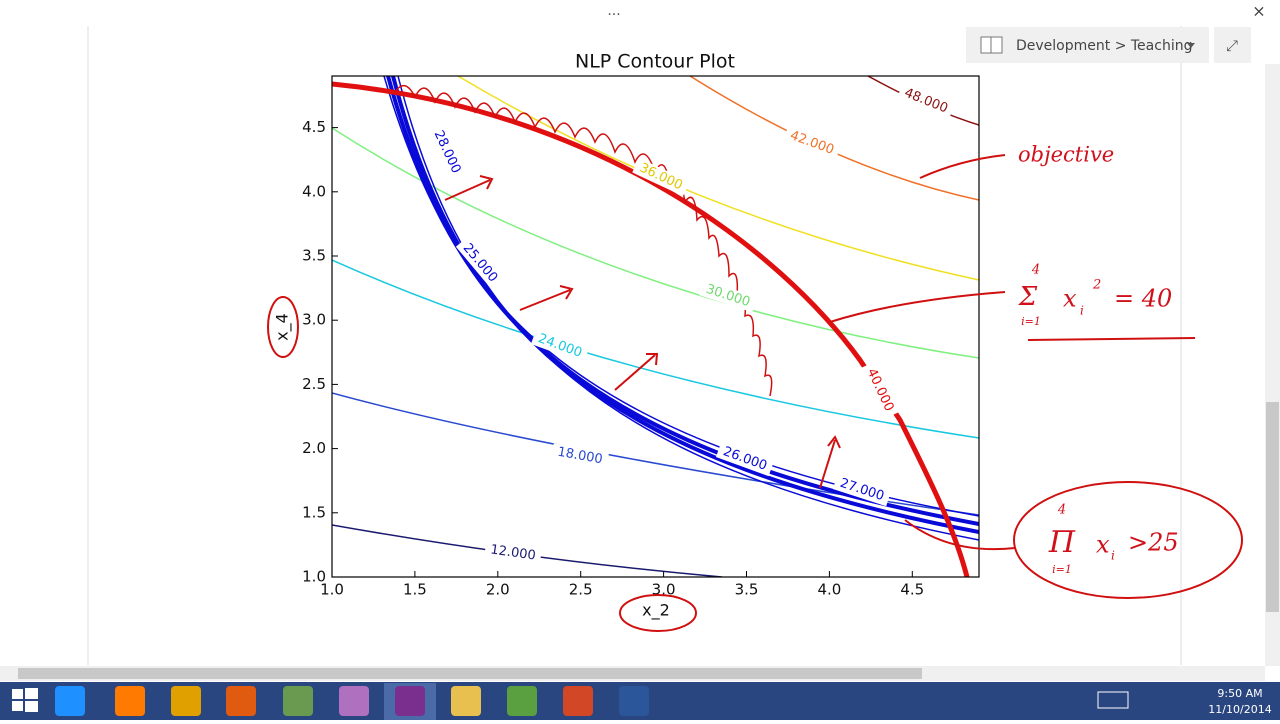  Describe the element at coordinates (314, 320) in the screenshot. I see `y-tick-label: 3.0` at that location.